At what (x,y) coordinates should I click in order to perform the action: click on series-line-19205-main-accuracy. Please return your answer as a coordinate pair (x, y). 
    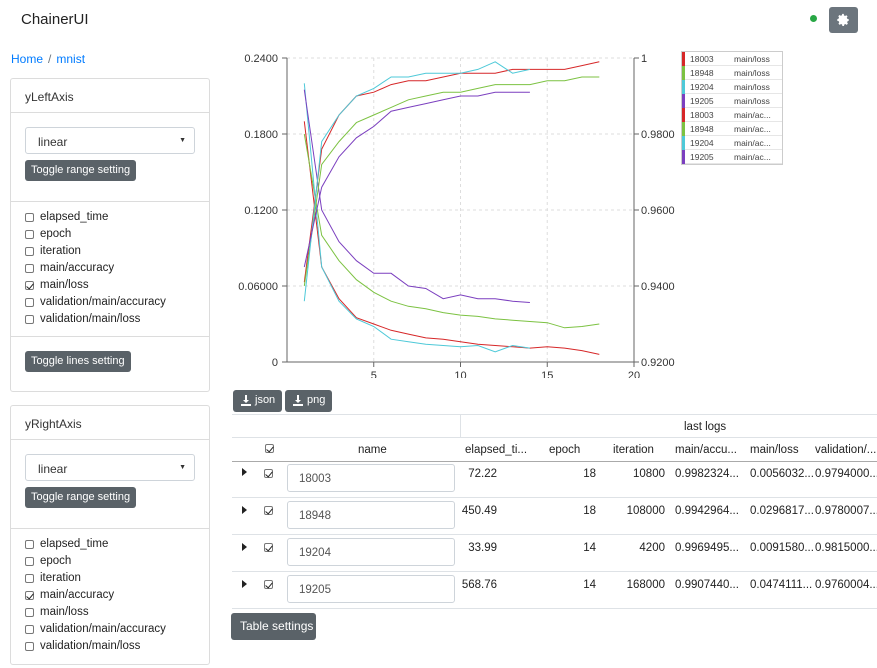
    Looking at the image, I should click on (416, 179).